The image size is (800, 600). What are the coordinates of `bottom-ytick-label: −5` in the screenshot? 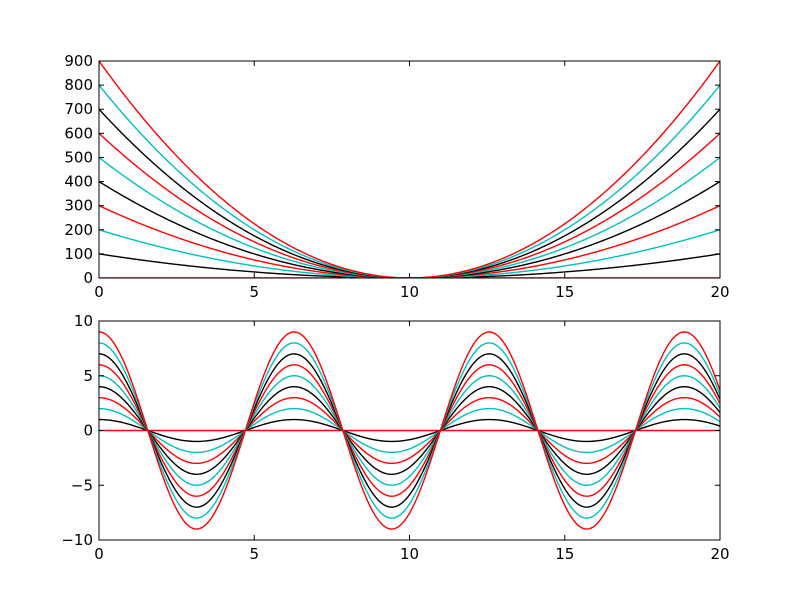 It's located at (82, 485).